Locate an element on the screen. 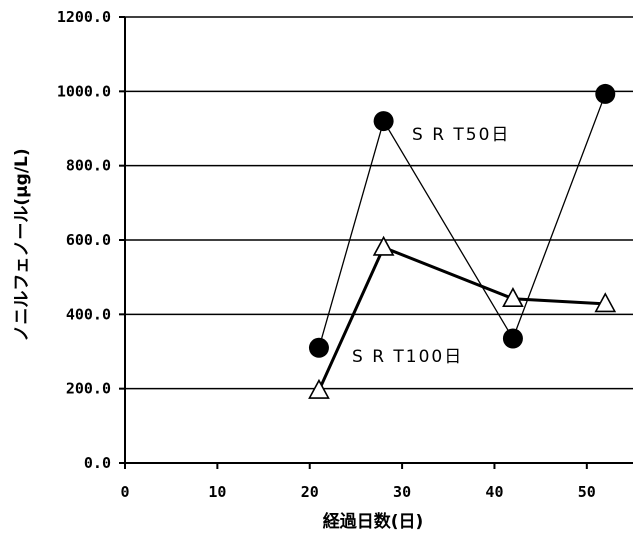  x-tick-label: 10 is located at coordinates (217, 492).